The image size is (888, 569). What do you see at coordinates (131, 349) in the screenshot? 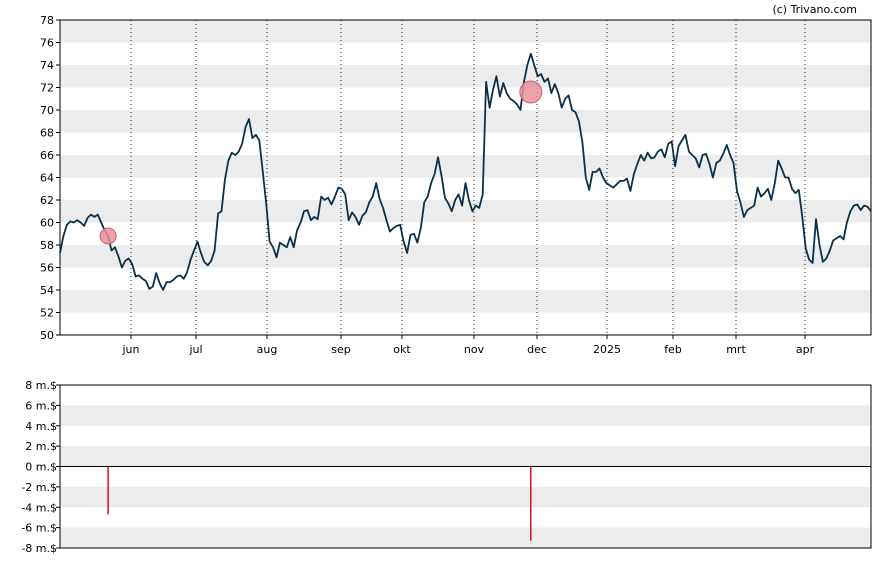
I see `x-tick-label: jun` at bounding box center [131, 349].